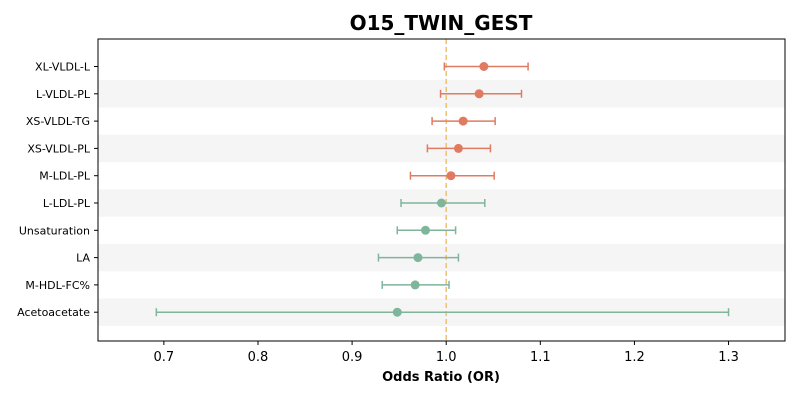 The image size is (800, 400). Describe the element at coordinates (58, 121) in the screenshot. I see `y-tick-label: XS-VLDL-TG` at that location.